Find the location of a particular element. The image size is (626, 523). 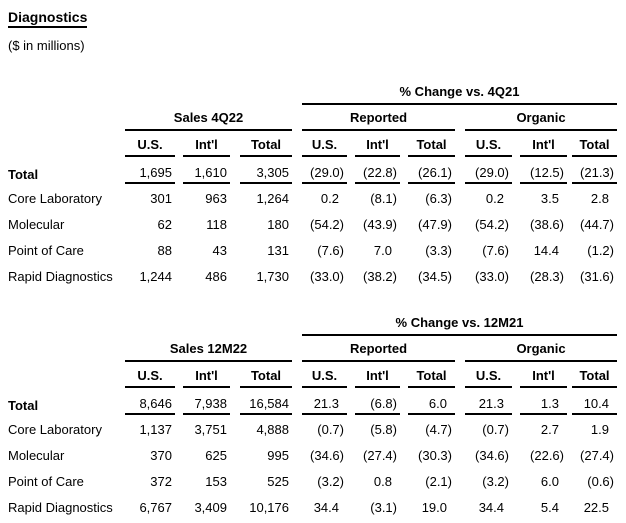

value-cell: 995 is located at coordinates (278, 455).